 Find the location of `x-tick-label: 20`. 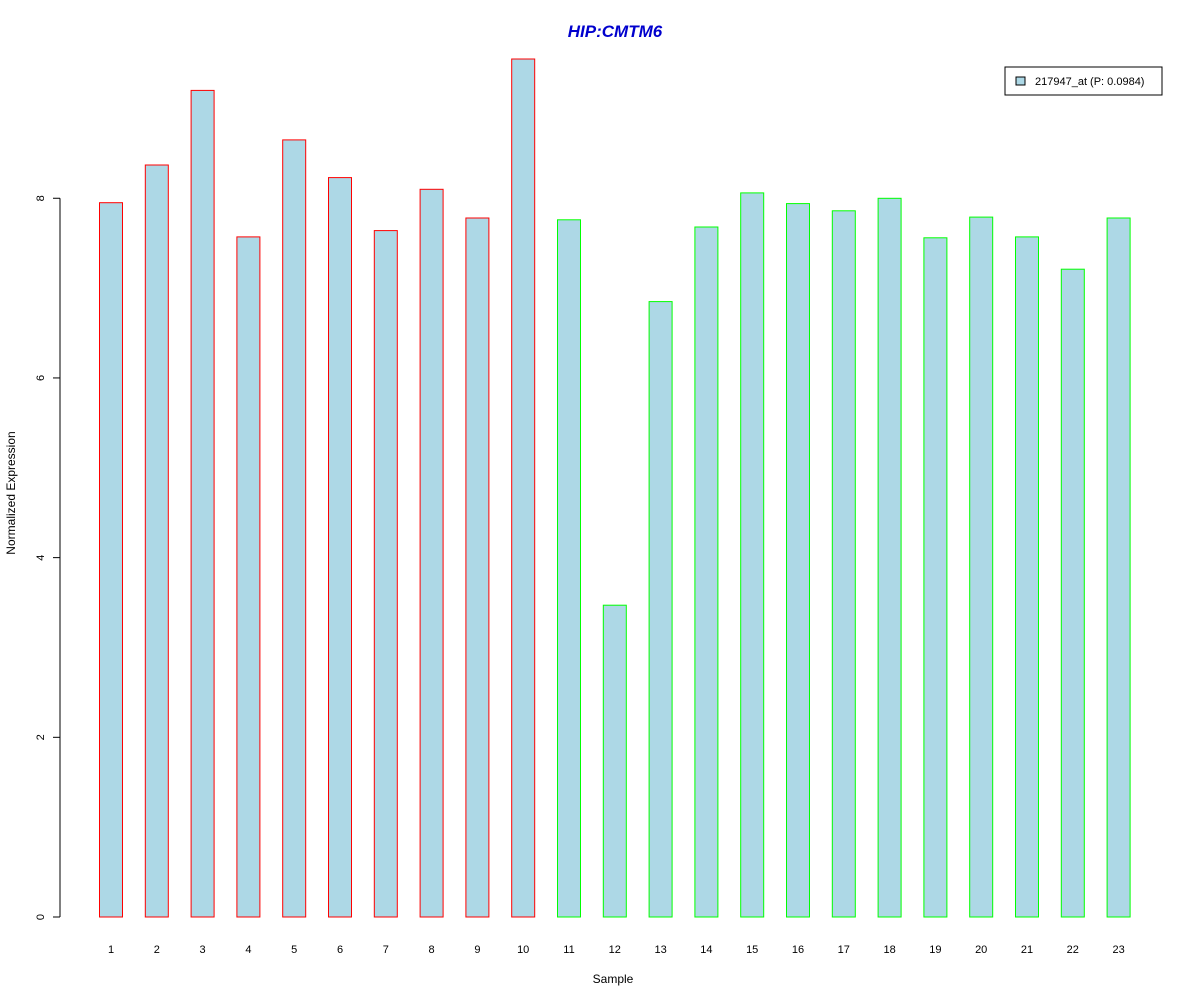

x-tick-label: 20 is located at coordinates (981, 950).